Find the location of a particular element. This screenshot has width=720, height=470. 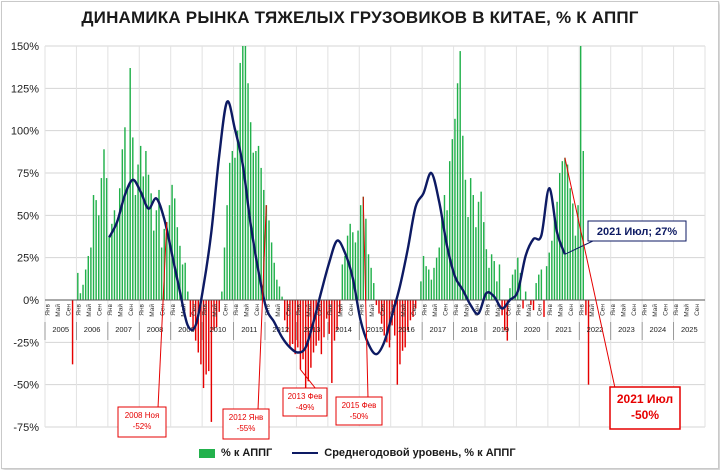

x-year-label: 2025 is located at coordinates (689, 329).